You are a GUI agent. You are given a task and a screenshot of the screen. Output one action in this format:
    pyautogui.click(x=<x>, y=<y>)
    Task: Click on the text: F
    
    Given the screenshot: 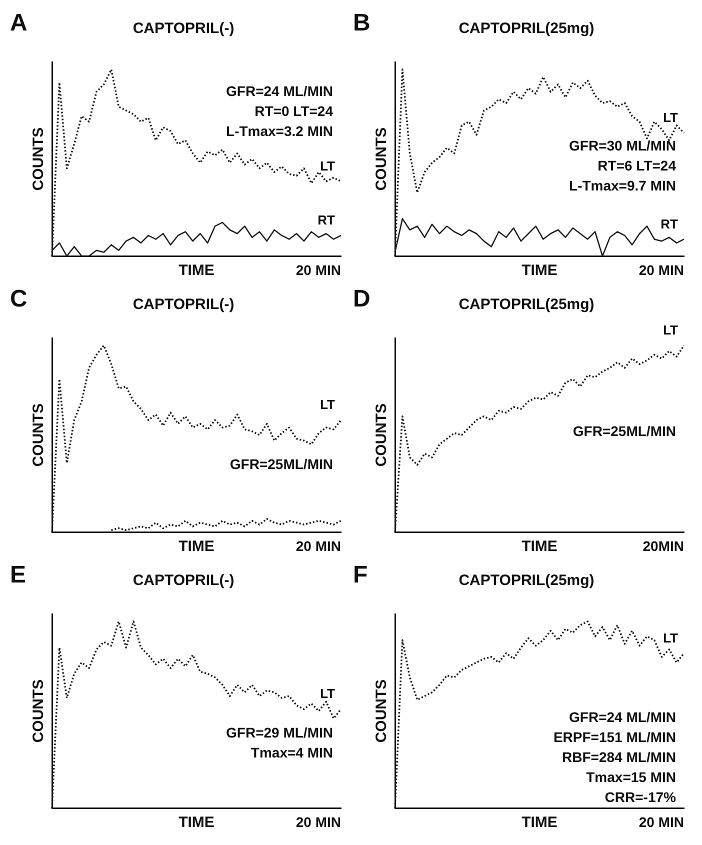 What is the action you would take?
    pyautogui.click(x=360, y=575)
    